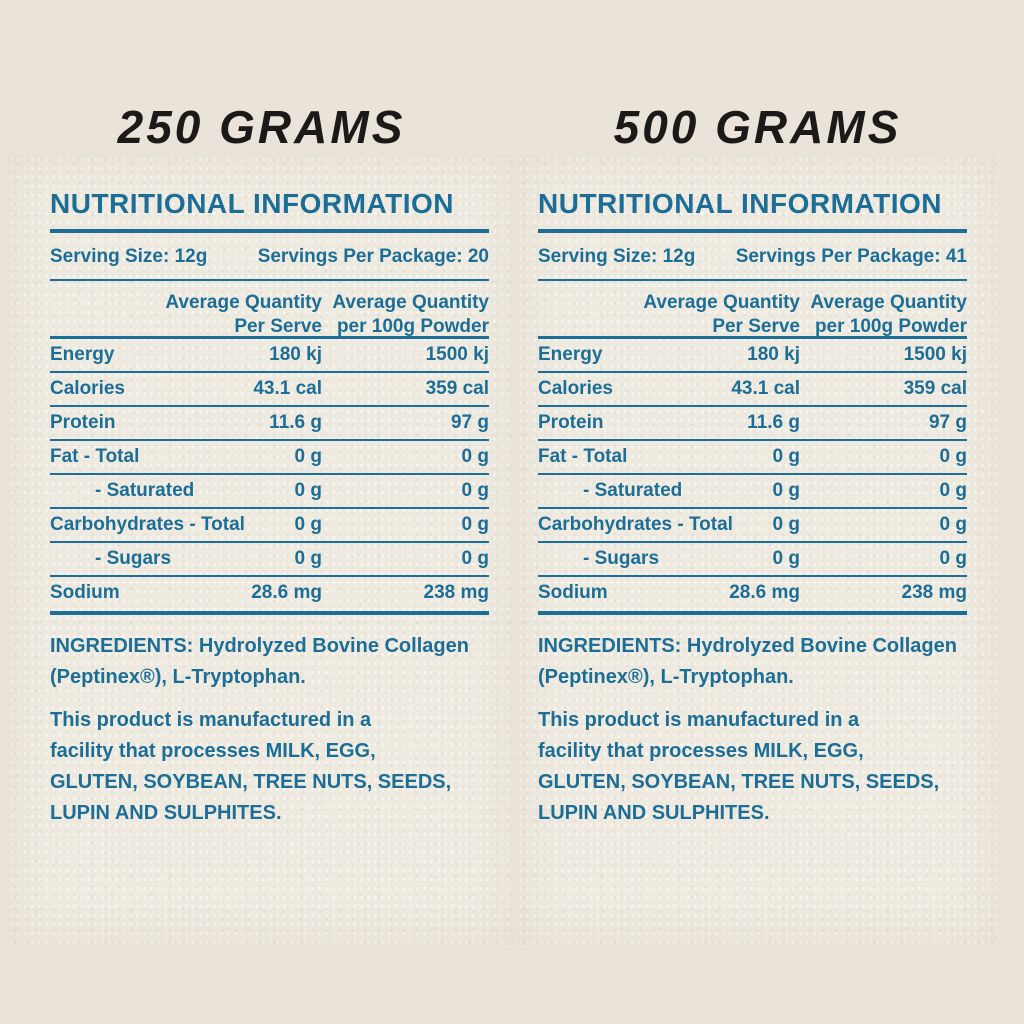 The height and width of the screenshot is (1024, 1024). What do you see at coordinates (851, 256) in the screenshot?
I see `servings-per-package: Servings Per Package: 41` at bounding box center [851, 256].